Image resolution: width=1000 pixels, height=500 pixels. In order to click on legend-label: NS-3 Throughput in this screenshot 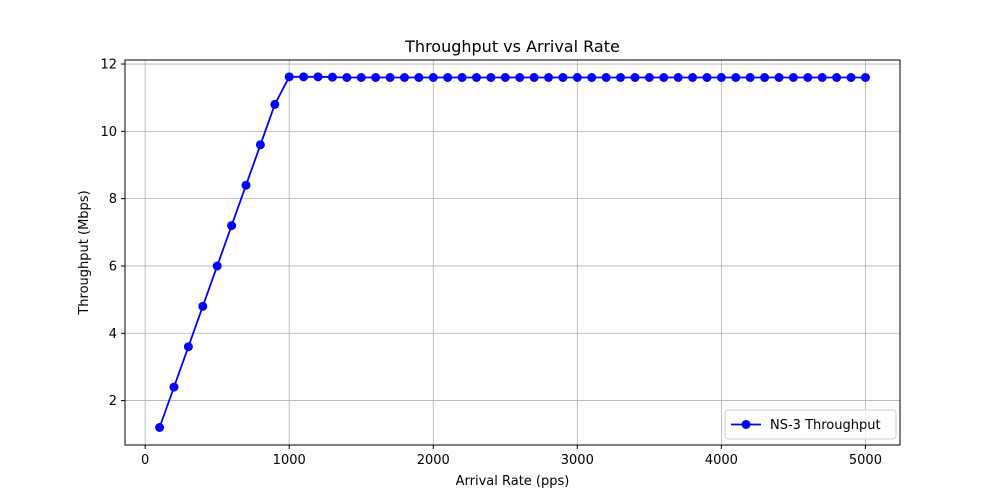, I will do `click(825, 425)`.